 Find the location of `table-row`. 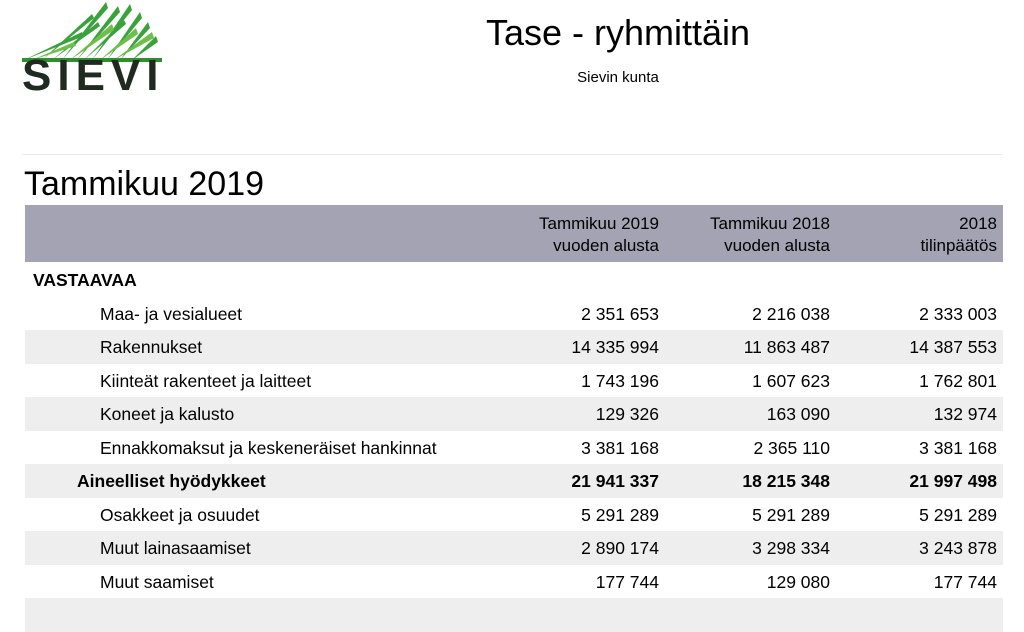

table-row is located at coordinates (514, 615).